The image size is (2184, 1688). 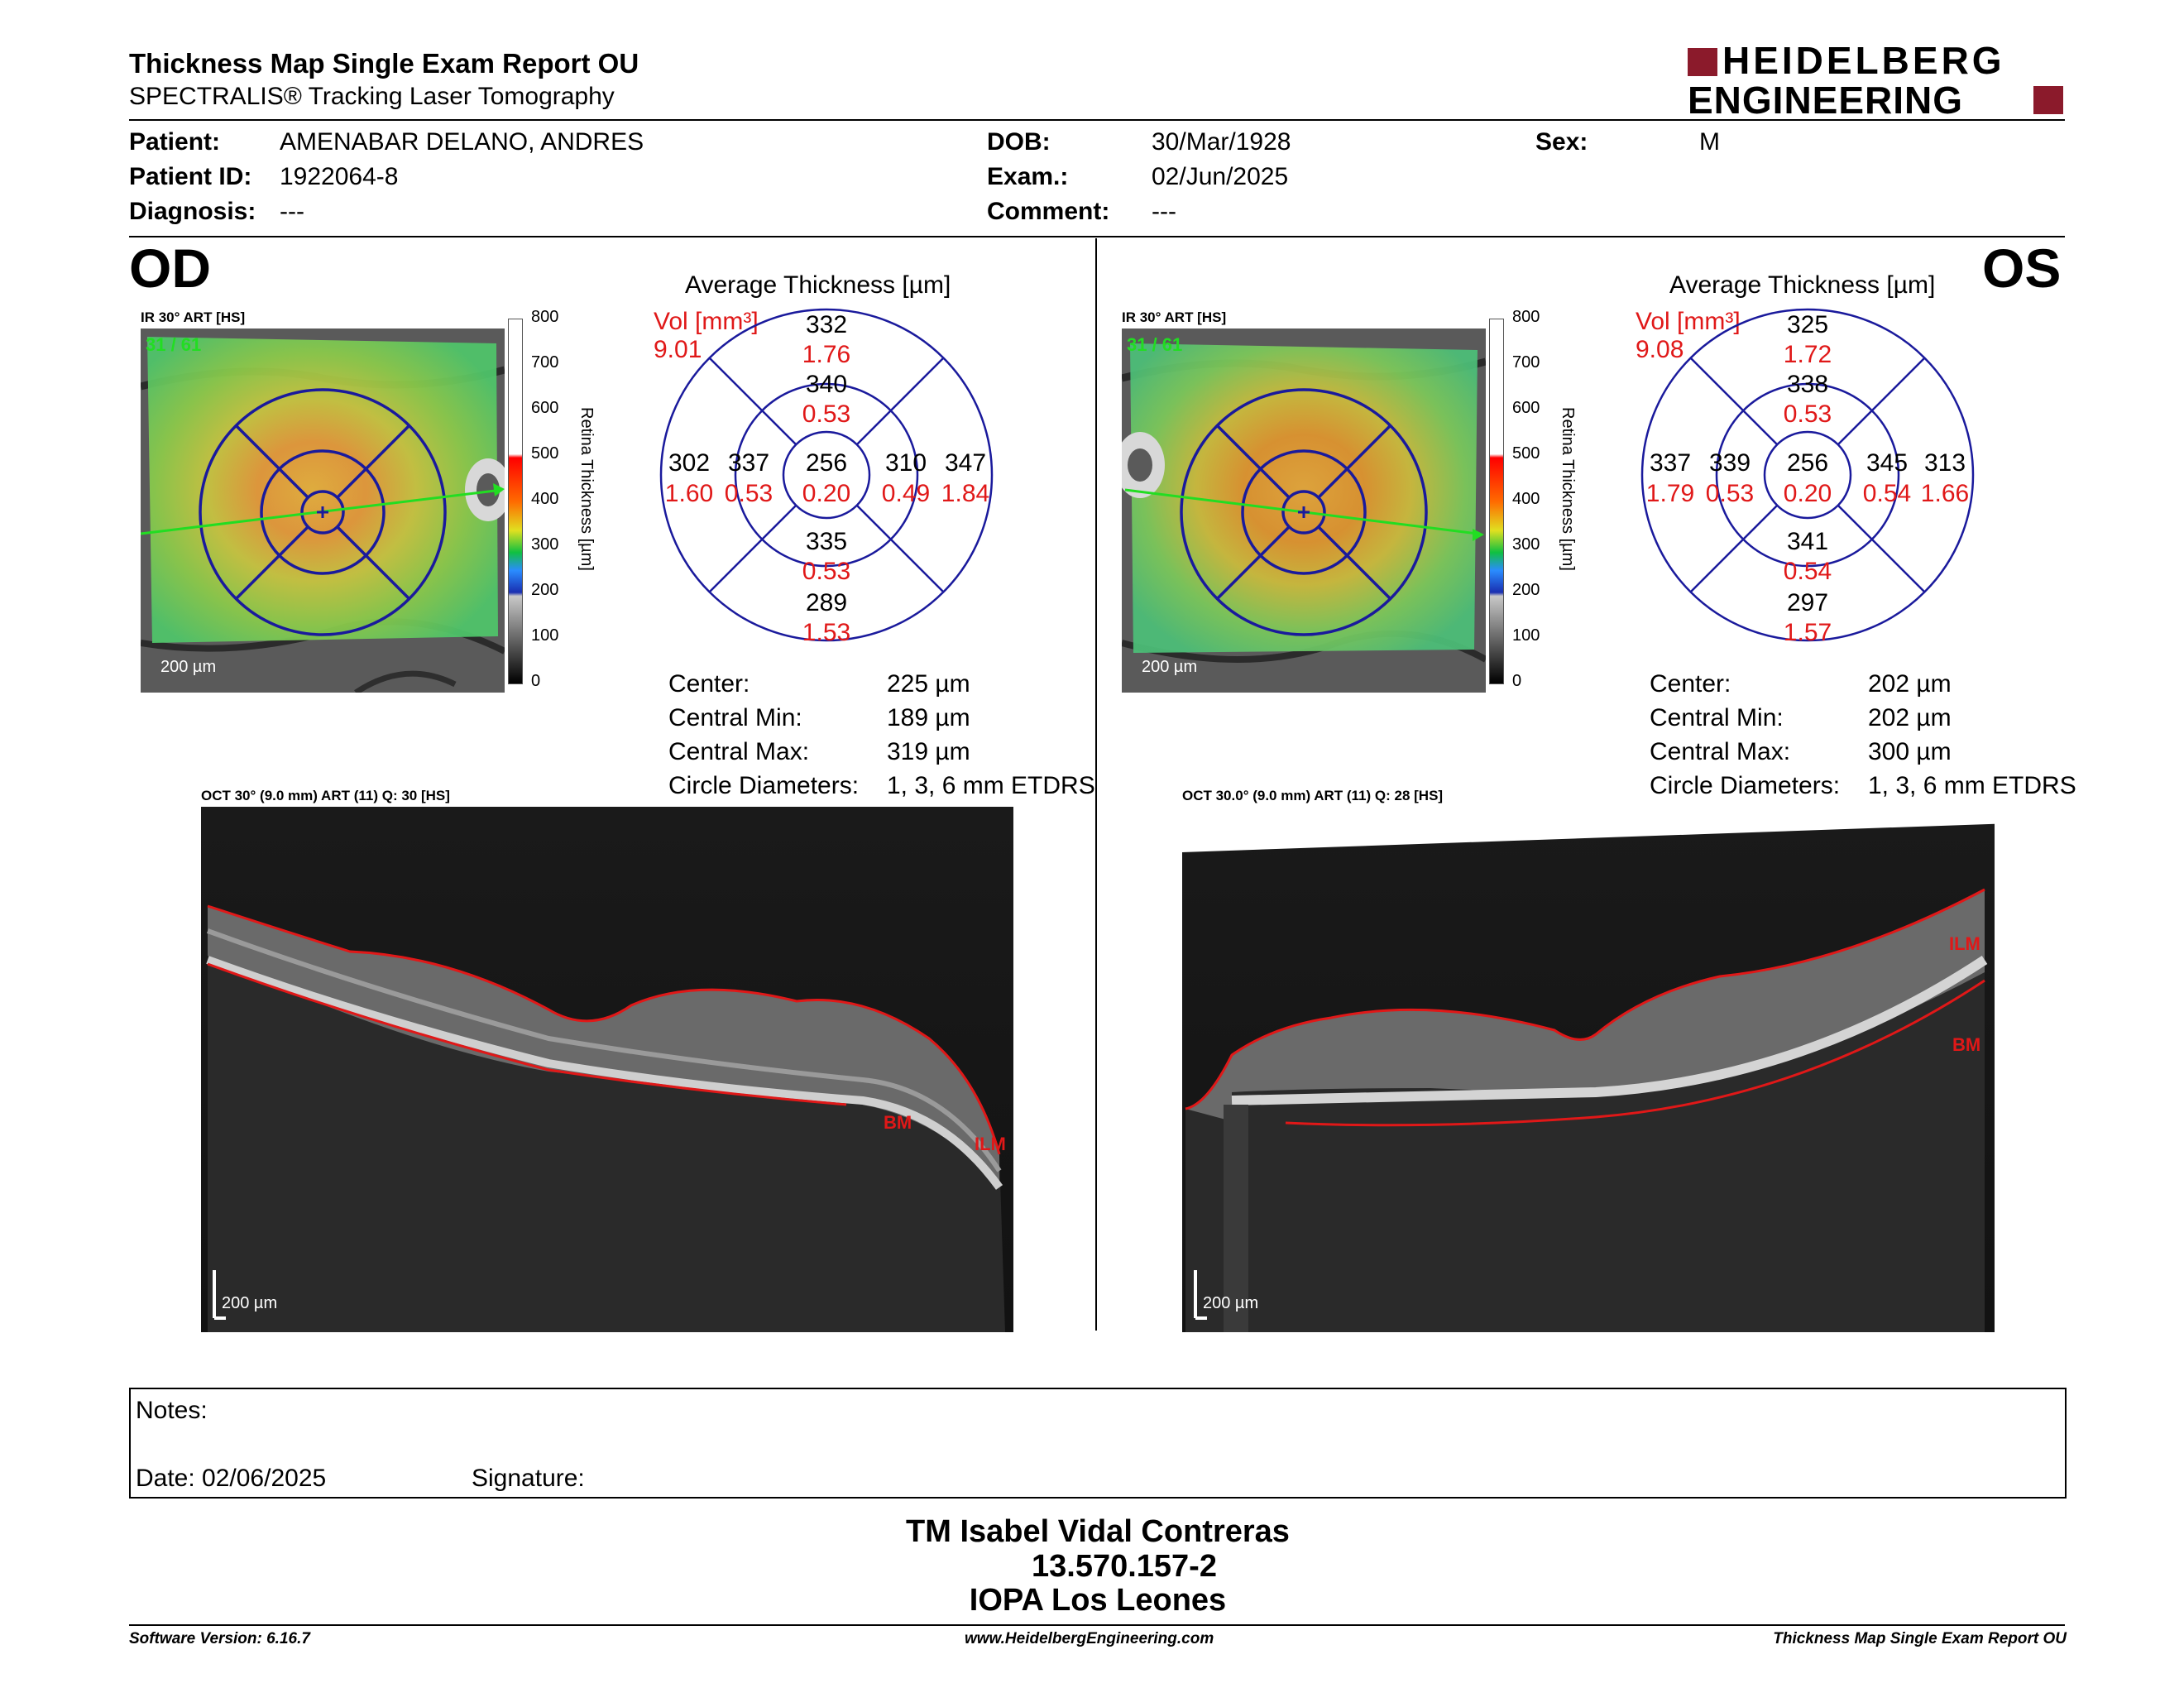 What do you see at coordinates (1670, 493) in the screenshot?
I see `os-outer-left-volume: 1.79` at bounding box center [1670, 493].